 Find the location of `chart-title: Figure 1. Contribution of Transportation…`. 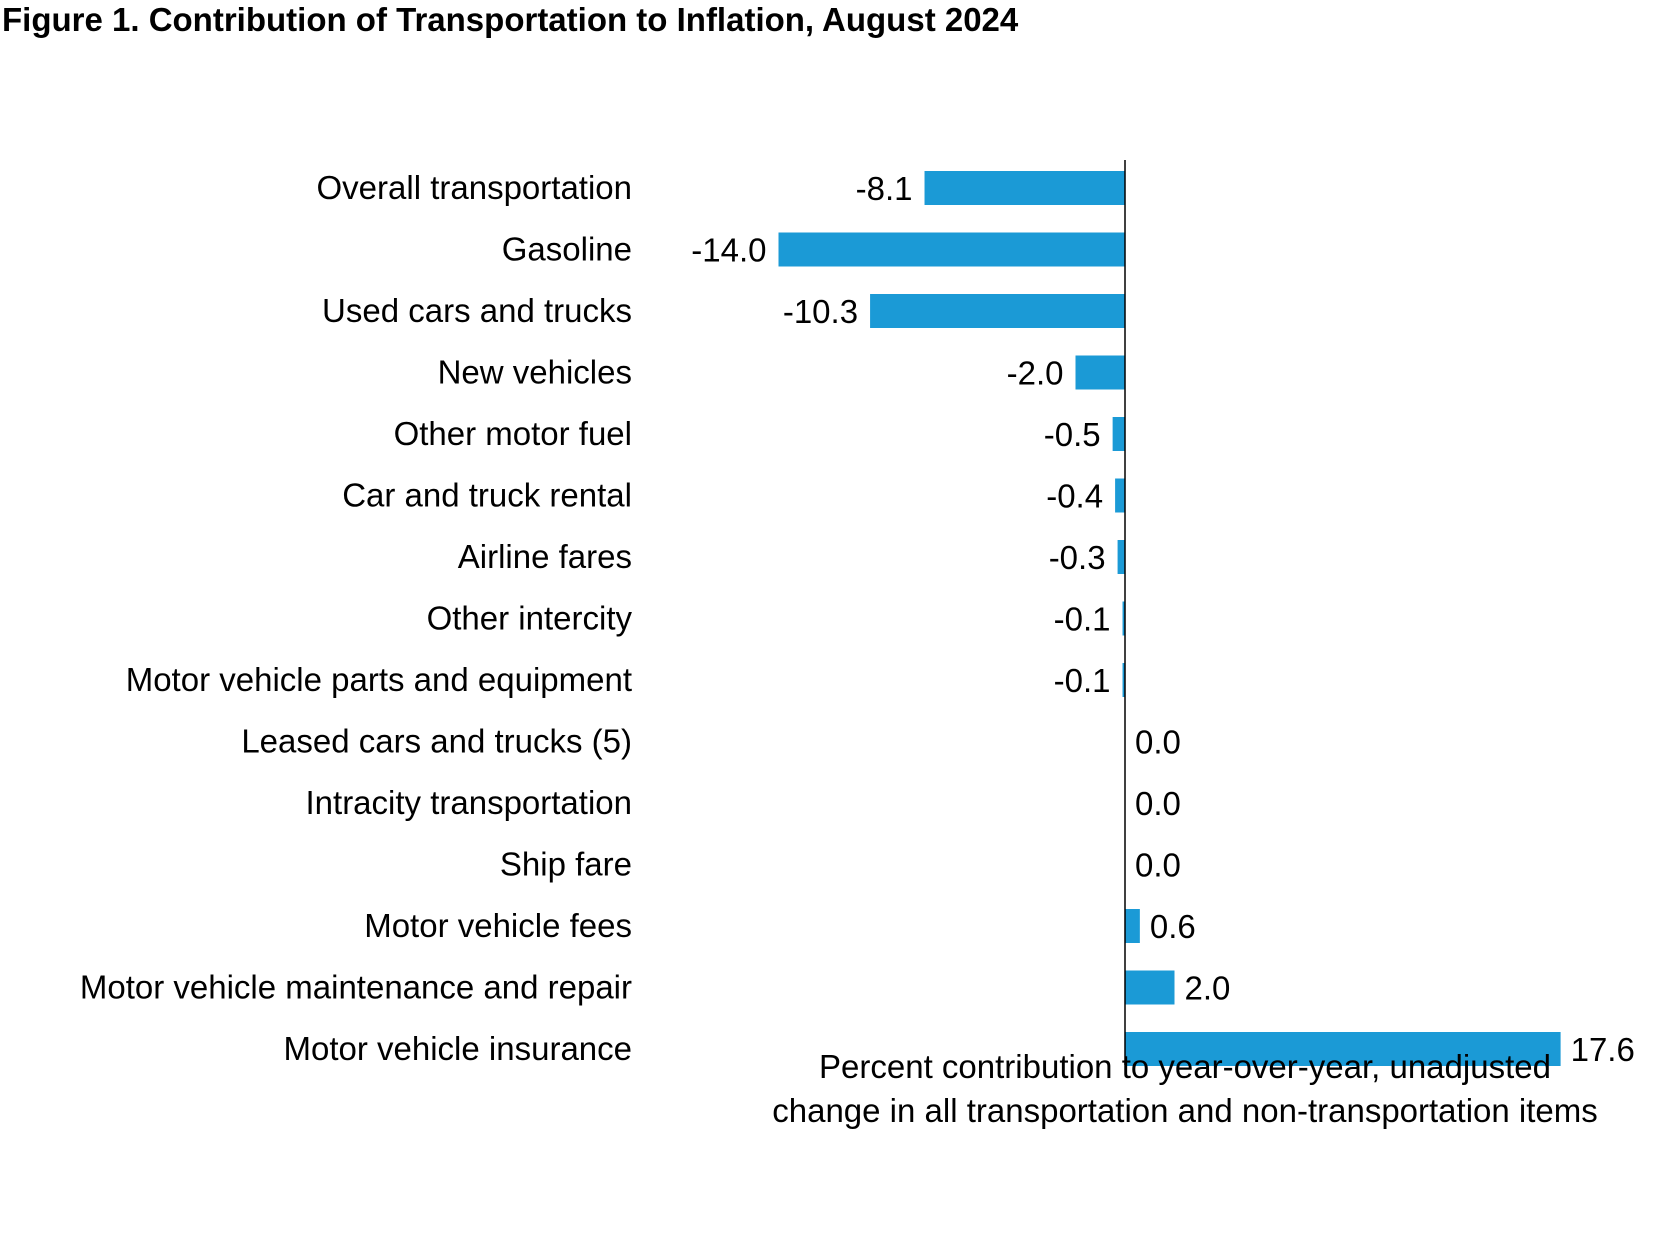

chart-title: Figure 1. Contribution of Transportation… is located at coordinates (510, 19).